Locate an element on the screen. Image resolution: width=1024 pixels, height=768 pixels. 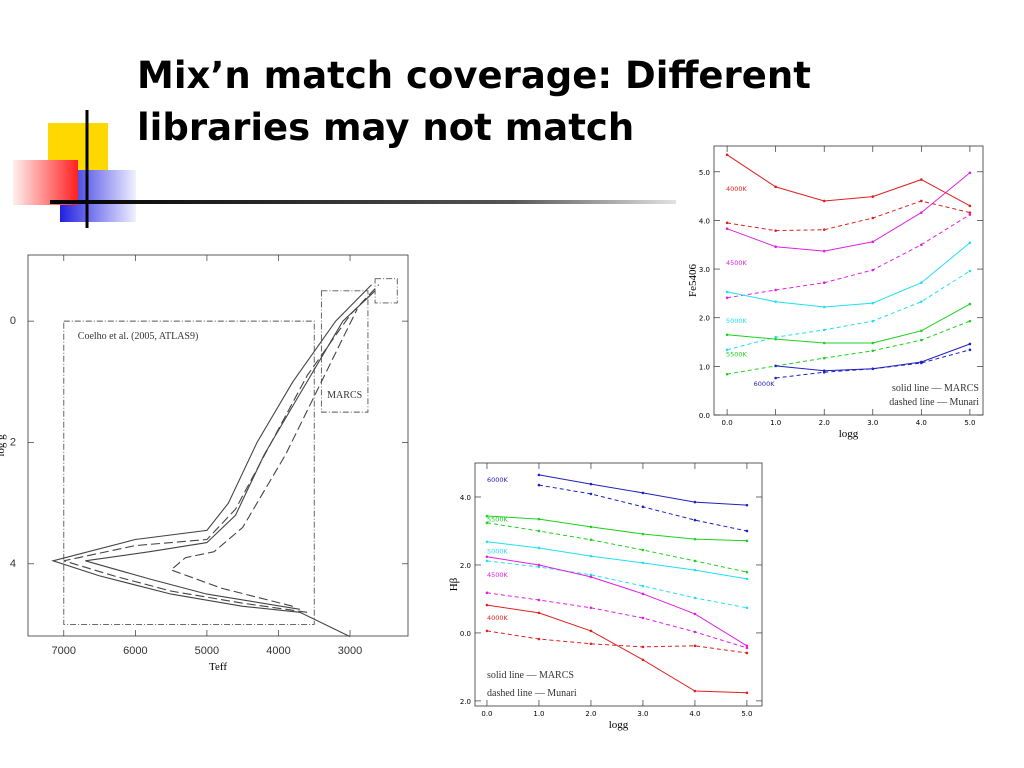
y-axis-label: Fe5406 is located at coordinates (693, 281).